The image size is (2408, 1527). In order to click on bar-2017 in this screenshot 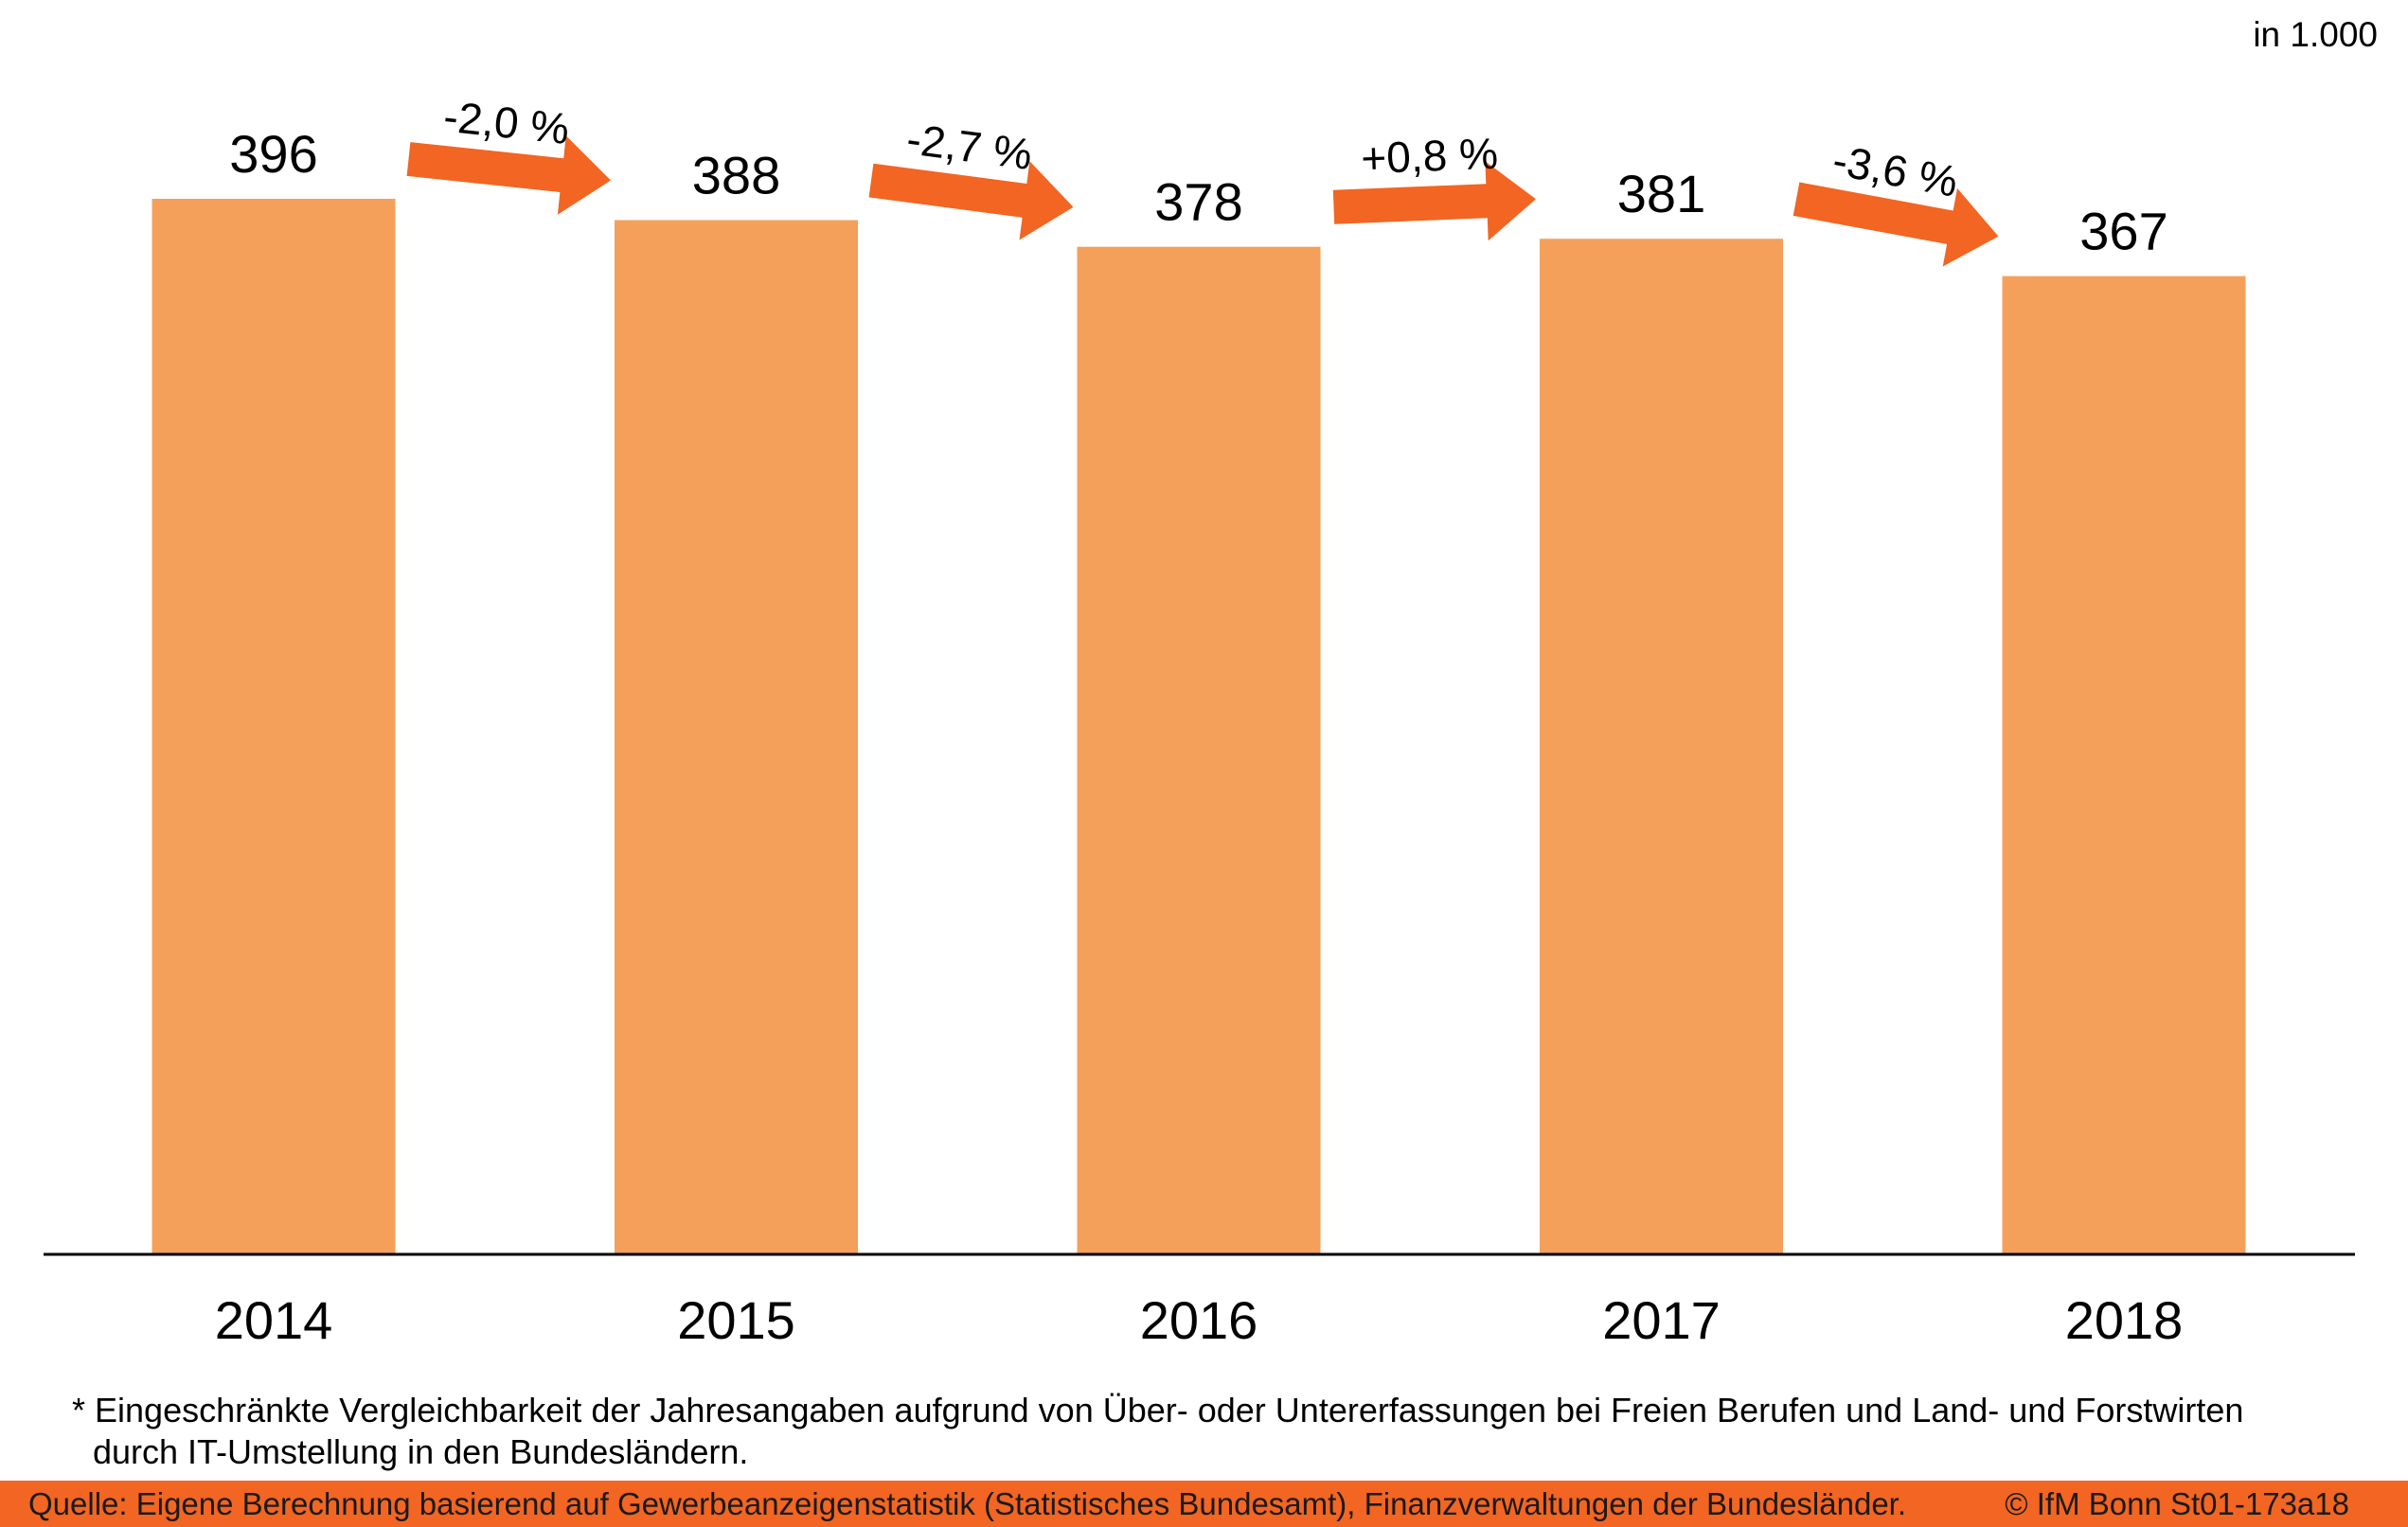, I will do `click(1661, 746)`.